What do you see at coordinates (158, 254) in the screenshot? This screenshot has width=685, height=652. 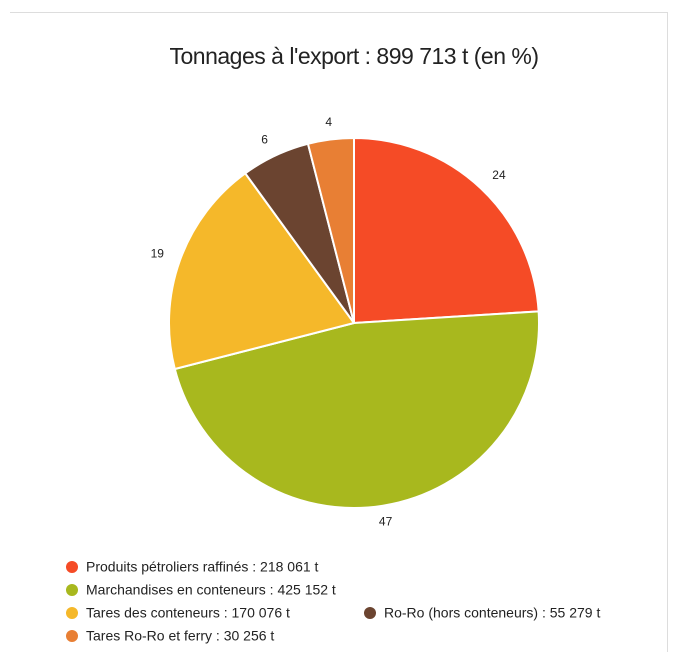 I see `data-label: 19` at bounding box center [158, 254].